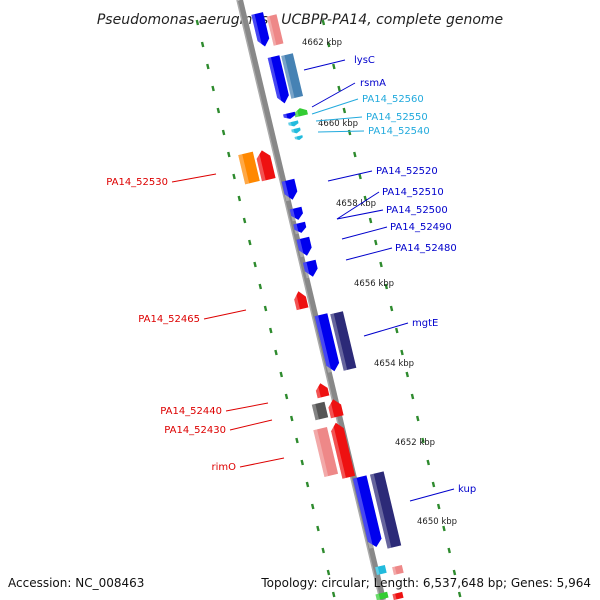 This screenshot has width=600, height=600. What do you see at coordinates (338, 124) in the screenshot?
I see `scale-label: 4660 kbp` at bounding box center [338, 124].